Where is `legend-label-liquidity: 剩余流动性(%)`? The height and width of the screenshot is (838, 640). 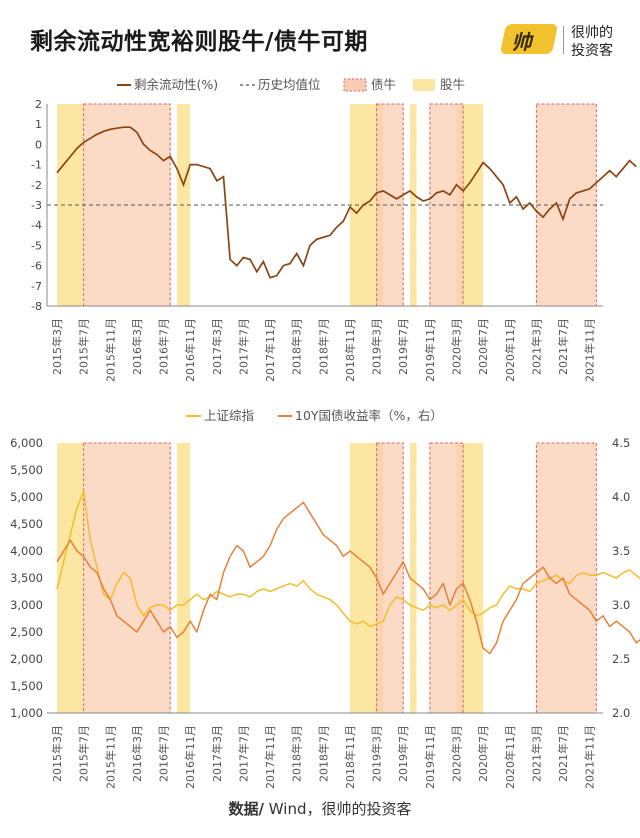 legend-label-liquidity: 剩余流动性(%) is located at coordinates (176, 84).